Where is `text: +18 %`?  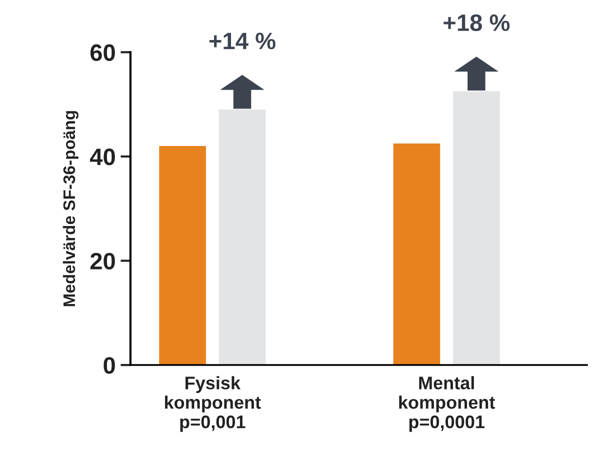
text: +18 % is located at coordinates (477, 23).